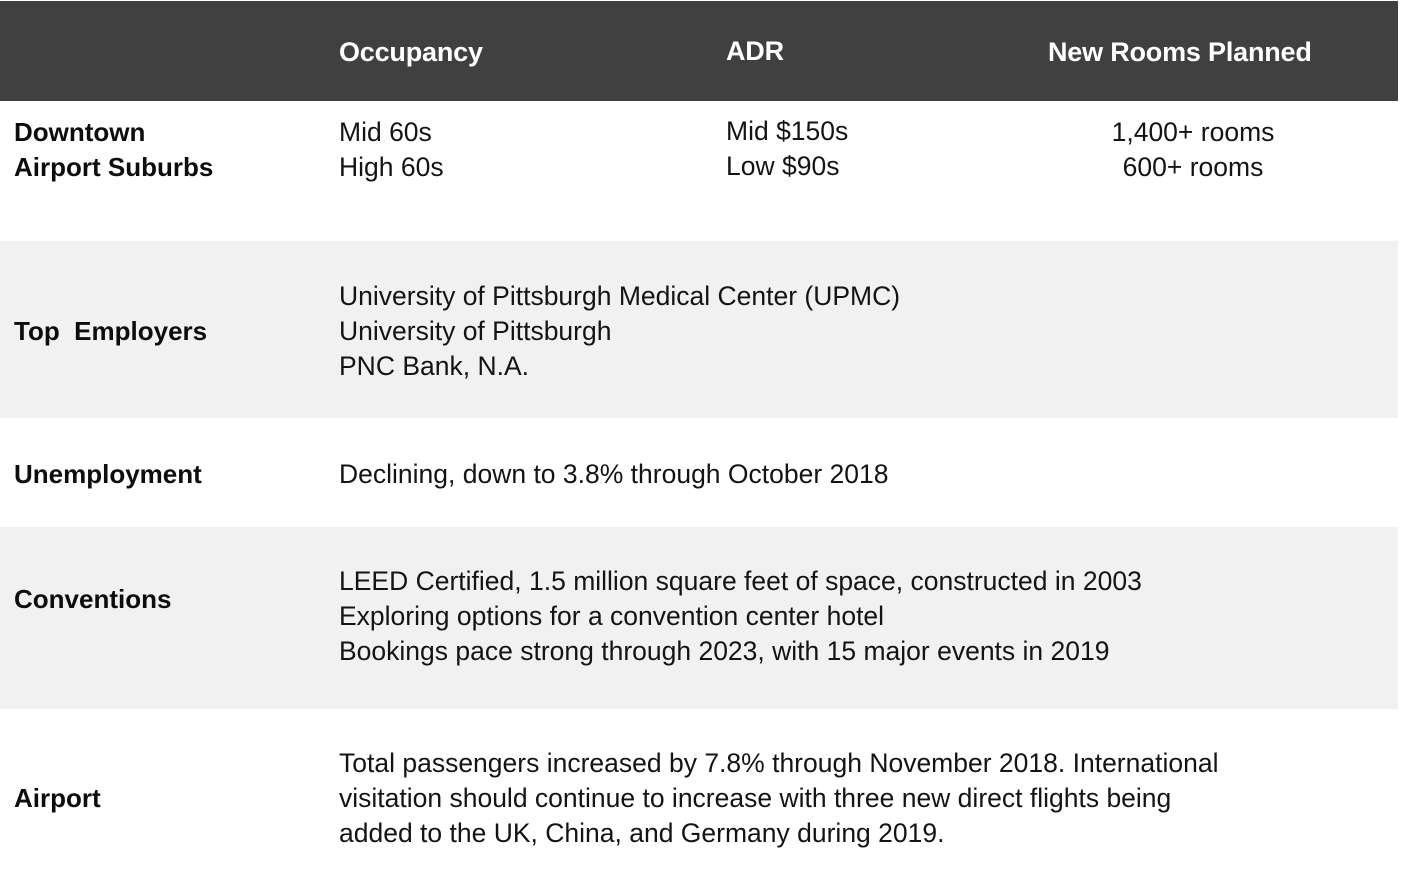 This screenshot has width=1401, height=886. What do you see at coordinates (80, 132) in the screenshot?
I see `label-downtown: Downtown` at bounding box center [80, 132].